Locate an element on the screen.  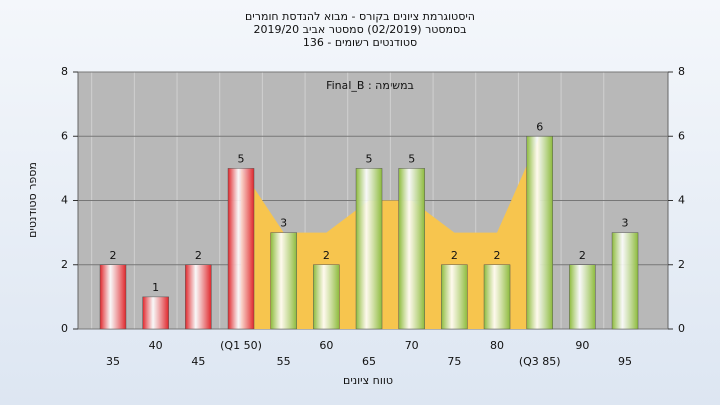
y-axis-label: מספר סטודנטים is located at coordinates (32, 200).